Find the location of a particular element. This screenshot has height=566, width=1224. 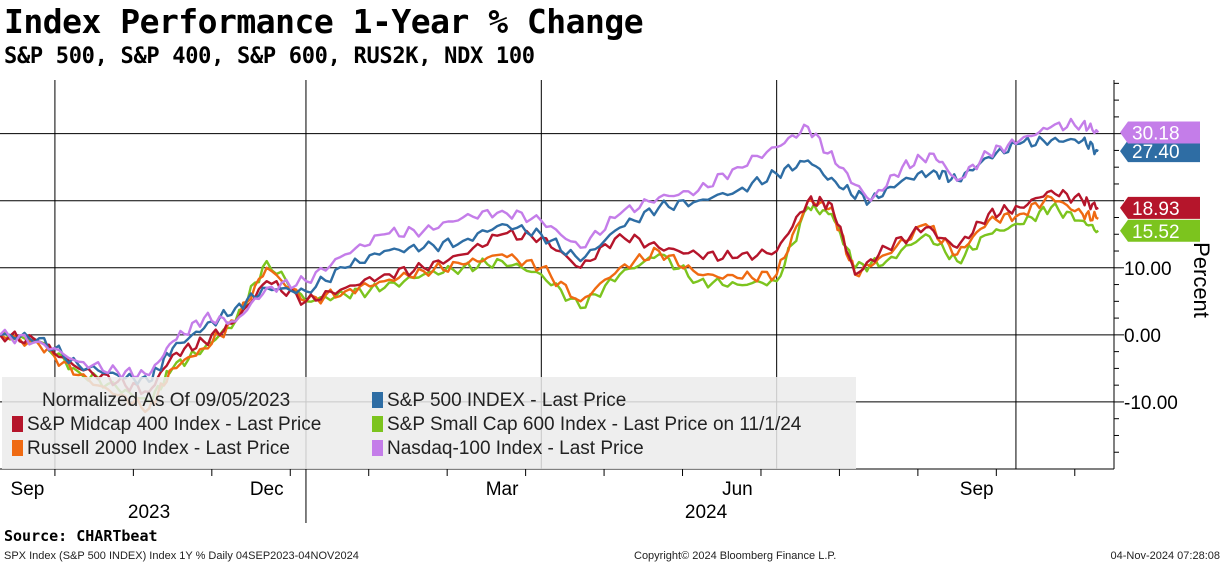

footer-center: Copyright© 2024 Bloomberg Finance L.P. is located at coordinates (735, 556).